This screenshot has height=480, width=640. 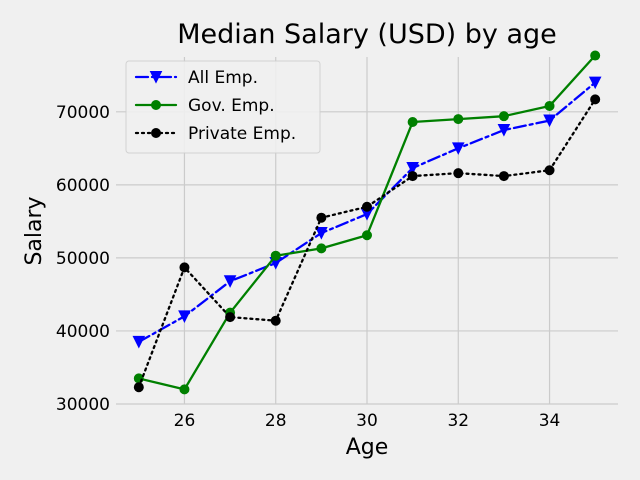 I want to click on x-axis-label: Age, so click(x=367, y=447).